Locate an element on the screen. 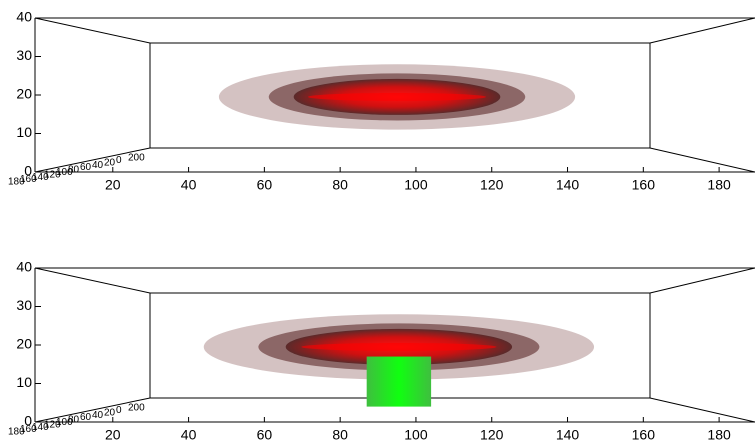 The image size is (755, 444). volume is located at coordinates (399, 381).